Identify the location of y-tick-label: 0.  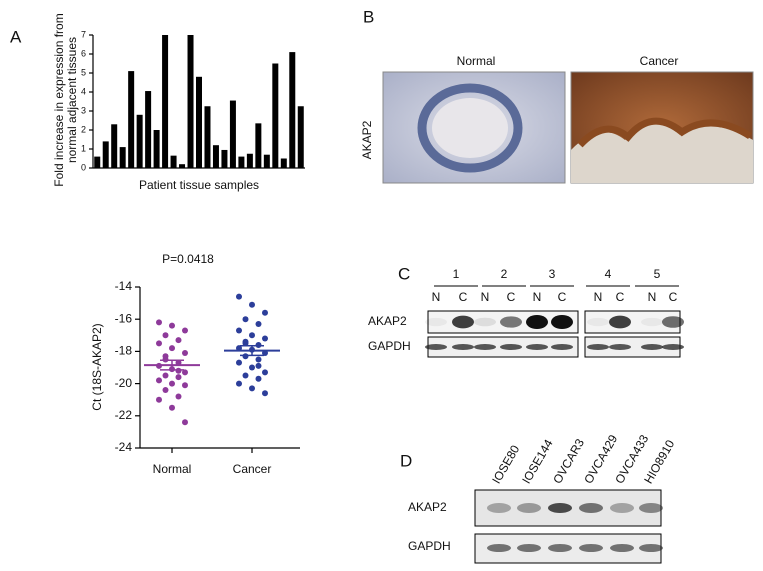
(83, 167).